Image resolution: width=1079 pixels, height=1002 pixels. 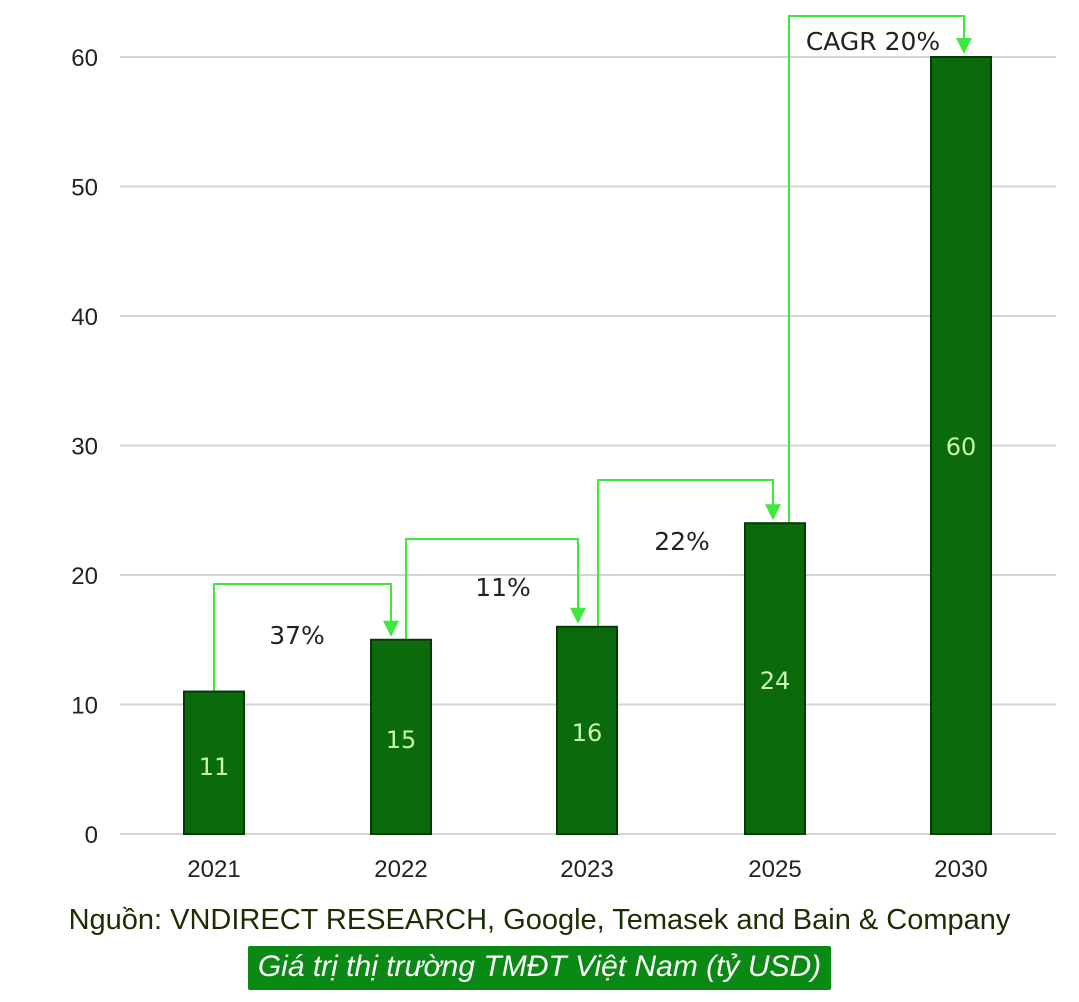 I want to click on y-axis-ticks: 0 10 20 30 40 50 60, so click(x=84, y=447).